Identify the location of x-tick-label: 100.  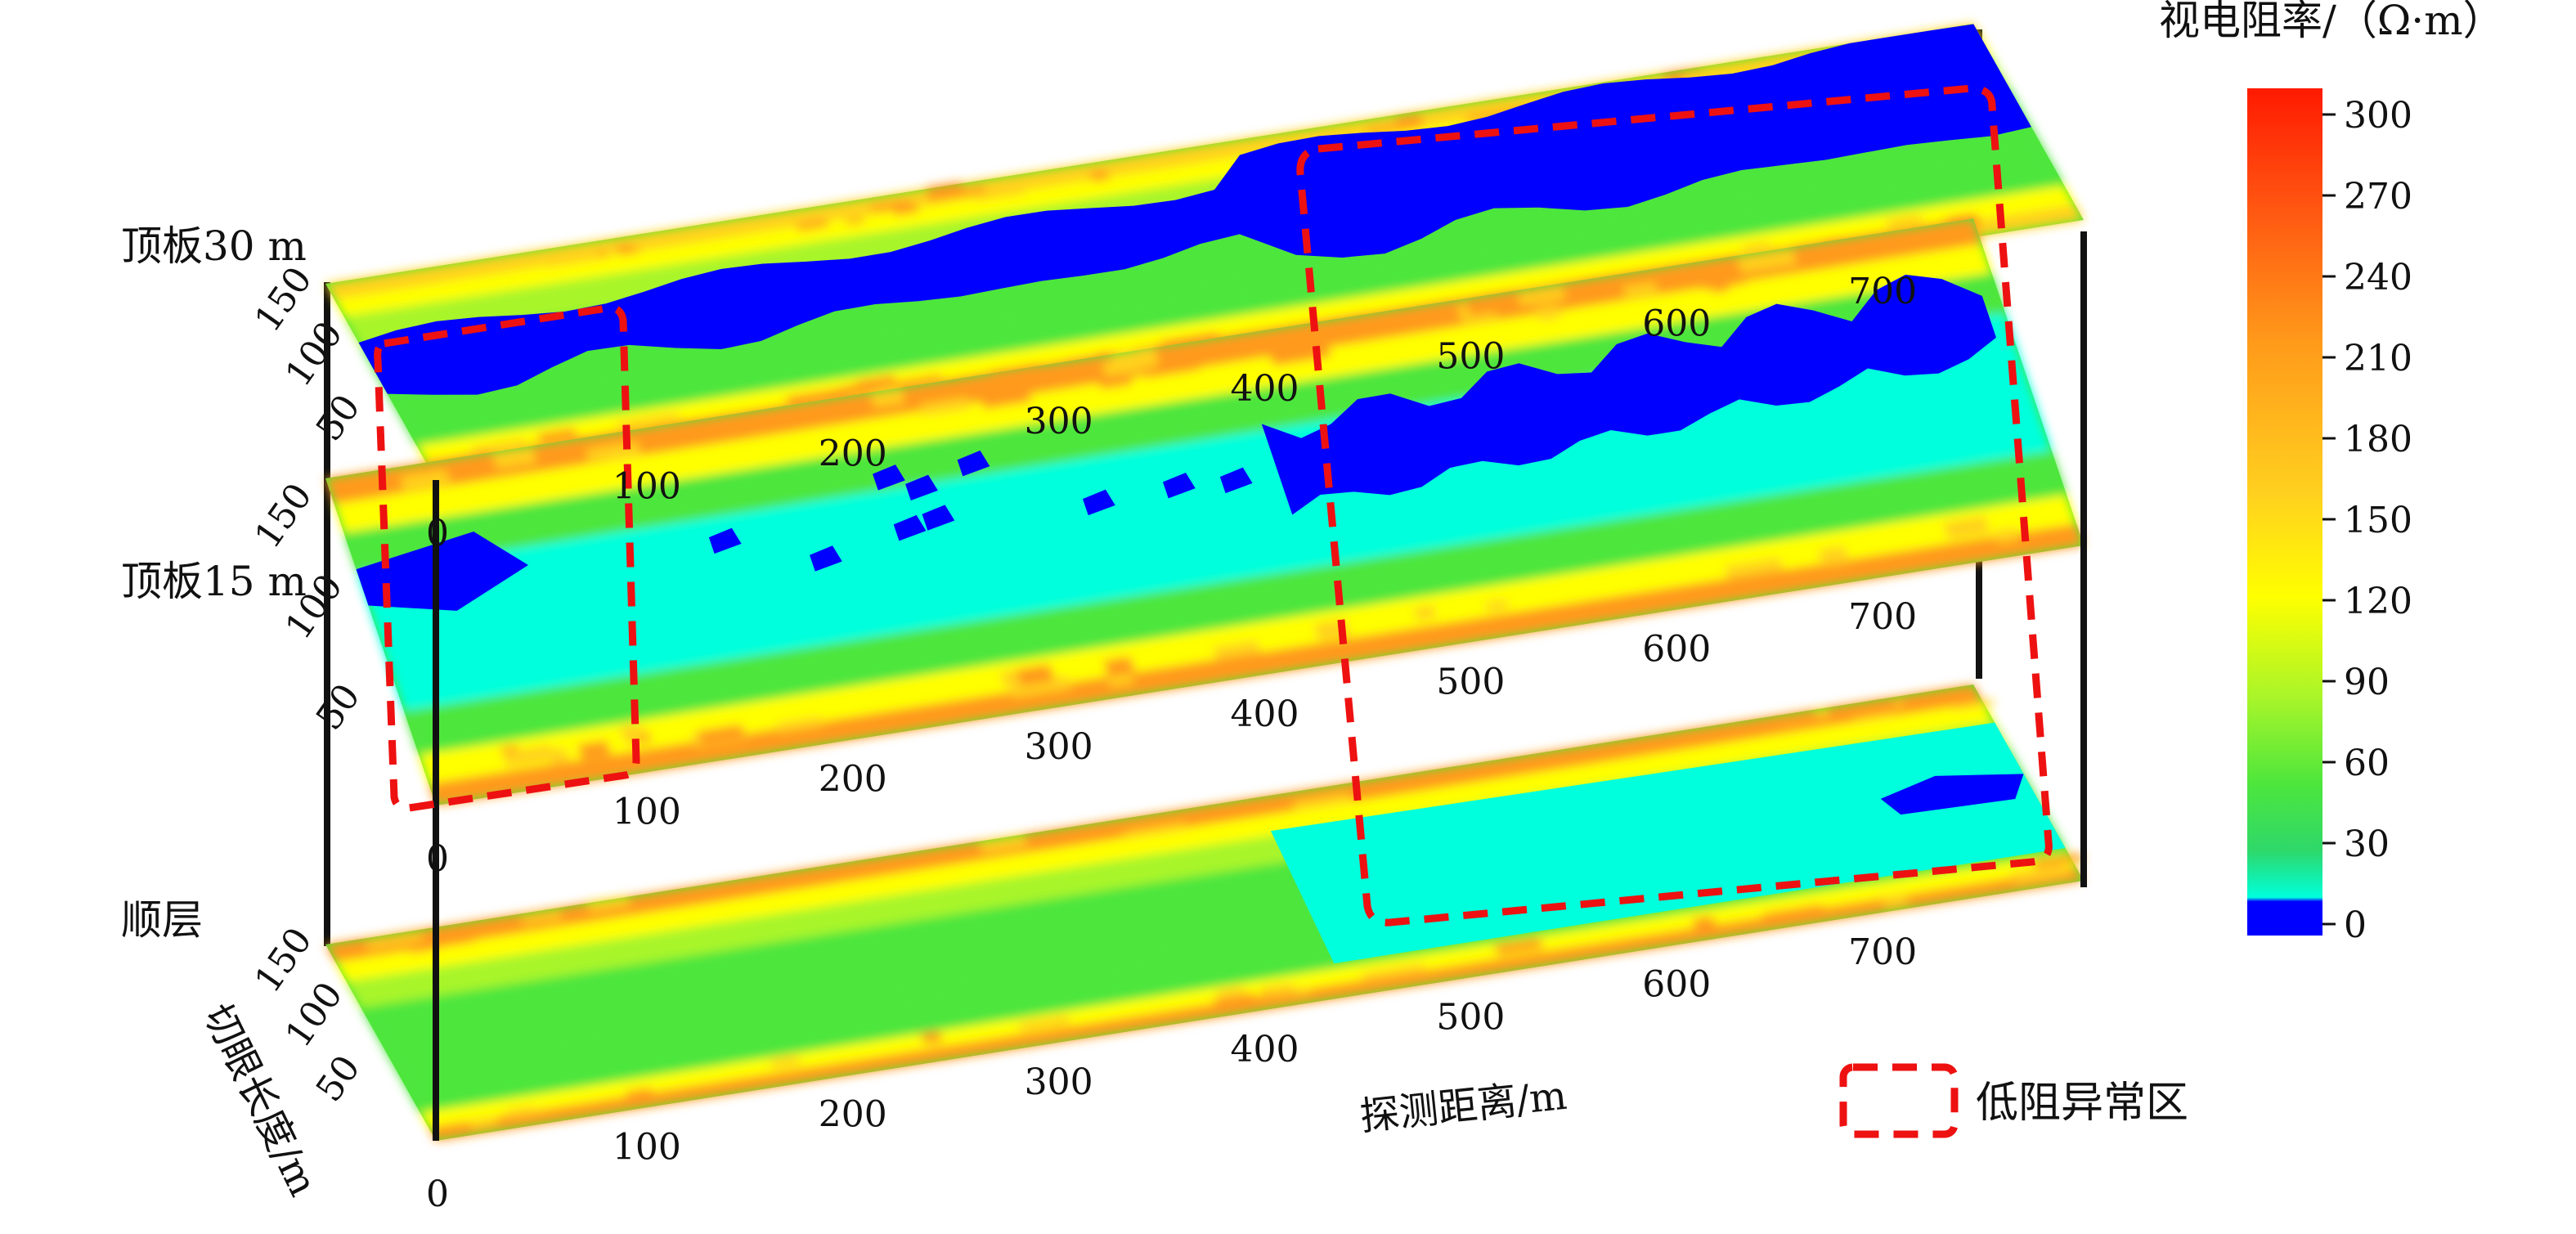
(647, 811).